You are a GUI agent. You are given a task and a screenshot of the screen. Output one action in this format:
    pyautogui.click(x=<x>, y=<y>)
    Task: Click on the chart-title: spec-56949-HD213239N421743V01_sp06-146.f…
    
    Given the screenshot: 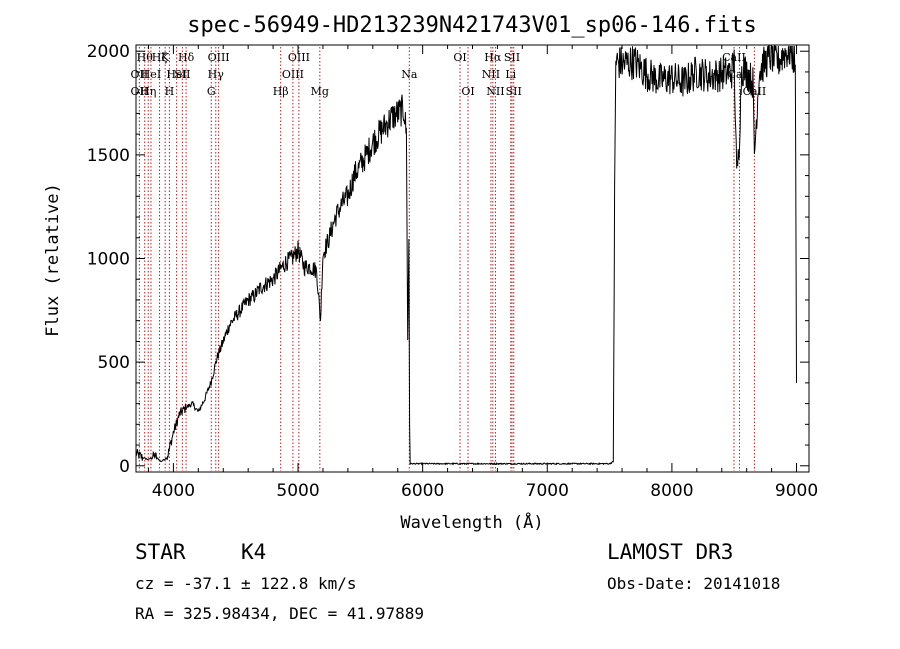 What is the action you would take?
    pyautogui.click(x=472, y=25)
    